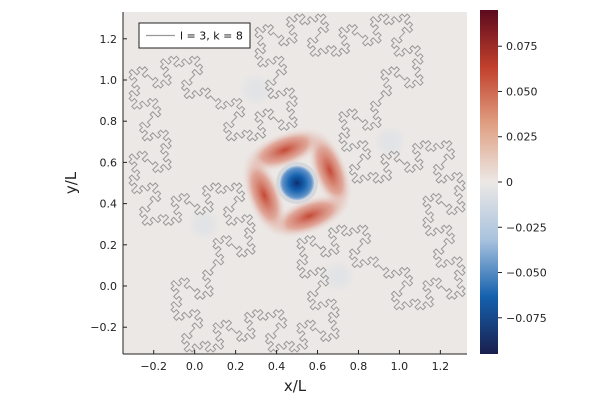 The image size is (600, 400). What do you see at coordinates (109, 204) in the screenshot?
I see `y-tick-label: 0.4` at bounding box center [109, 204].